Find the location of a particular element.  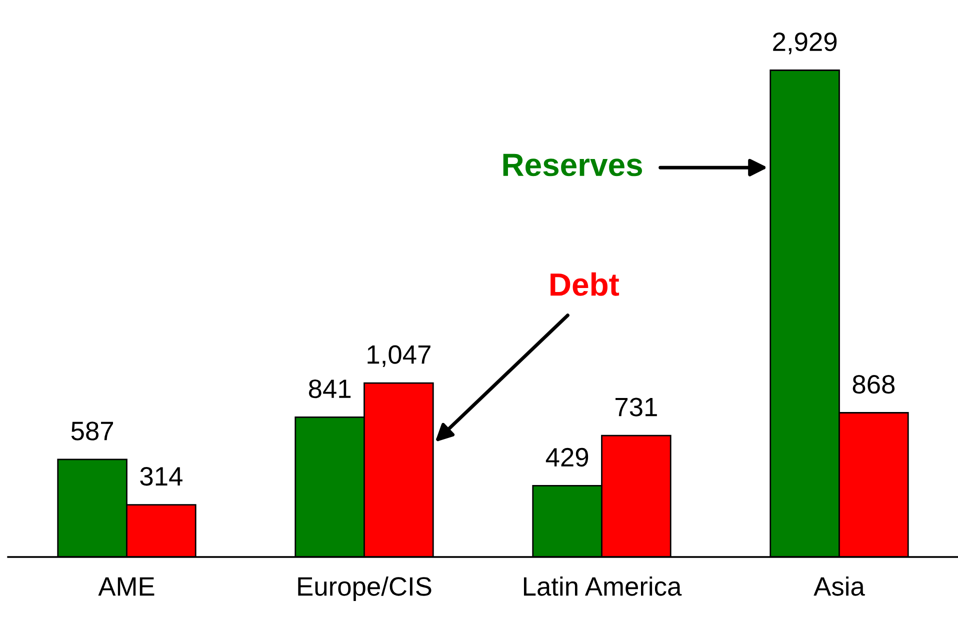

data-label: 2,929 is located at coordinates (805, 43).